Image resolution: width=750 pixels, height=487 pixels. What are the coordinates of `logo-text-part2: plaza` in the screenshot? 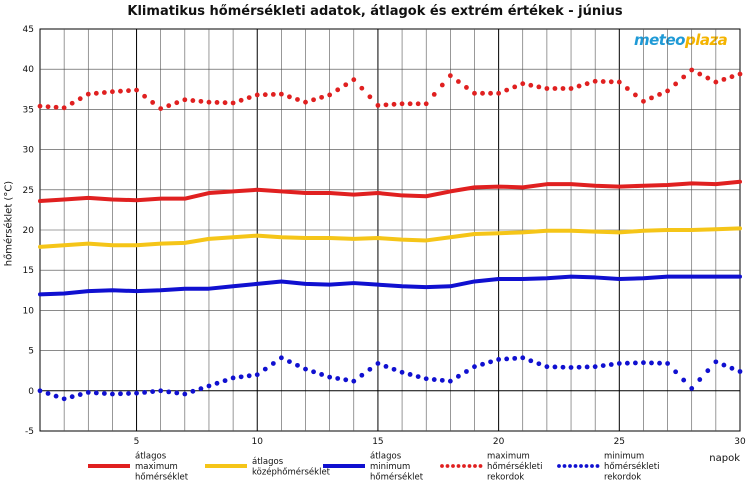 It's located at (706, 40).